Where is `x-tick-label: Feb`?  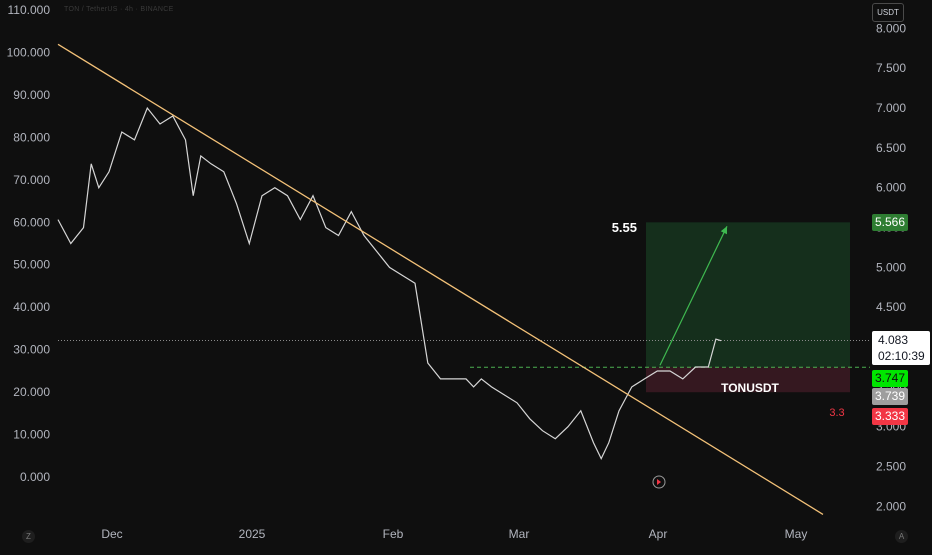 x-tick-label: Feb is located at coordinates (393, 534).